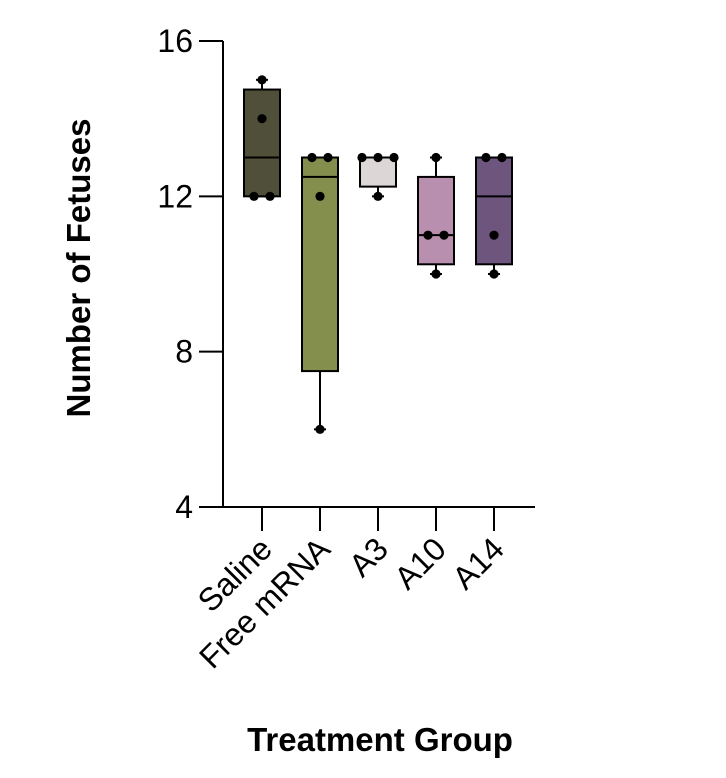 The height and width of the screenshot is (778, 726). I want to click on box-group-a14, so click(494, 215).